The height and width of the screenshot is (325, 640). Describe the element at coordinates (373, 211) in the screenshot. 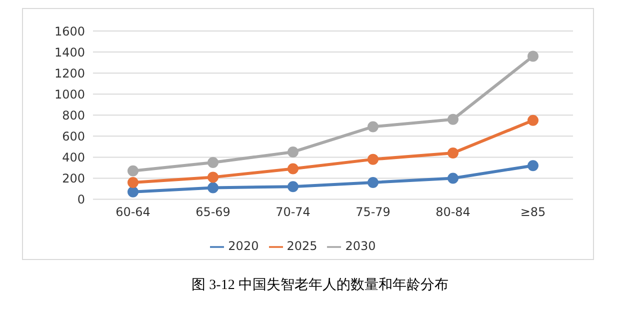

I see `x-tick-label: 75-79` at that location.